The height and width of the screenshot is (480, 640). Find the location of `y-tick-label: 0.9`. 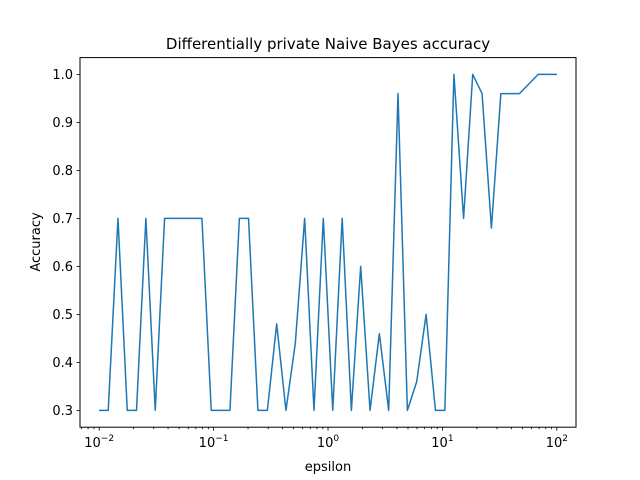

y-tick-label: 0.9 is located at coordinates (62, 123).